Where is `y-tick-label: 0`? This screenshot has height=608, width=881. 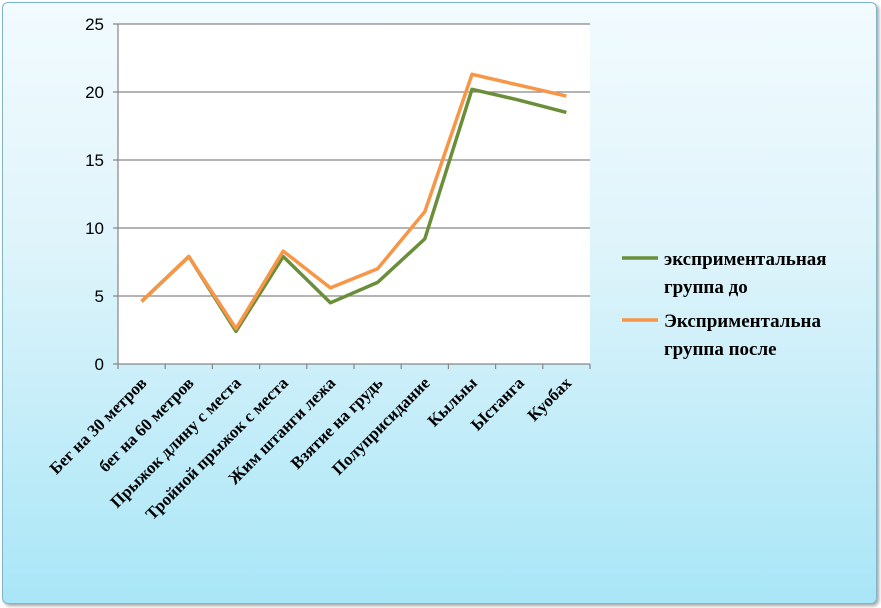
y-tick-label: 0 is located at coordinates (99, 364).